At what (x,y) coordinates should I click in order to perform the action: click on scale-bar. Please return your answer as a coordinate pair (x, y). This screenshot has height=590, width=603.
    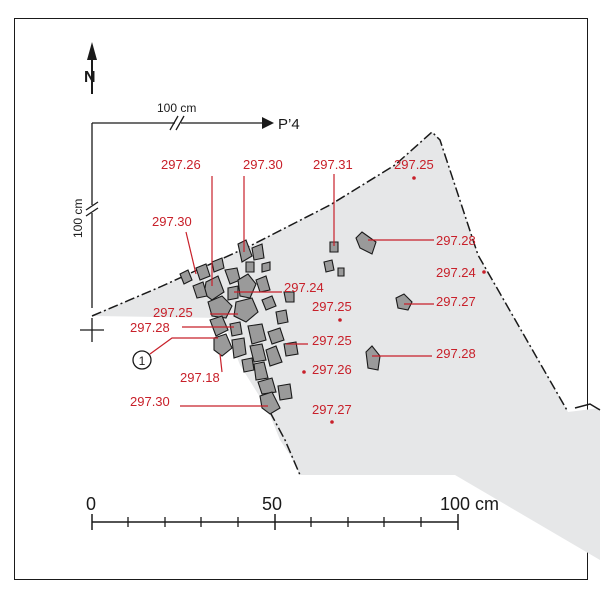
    Looking at the image, I should click on (275, 522).